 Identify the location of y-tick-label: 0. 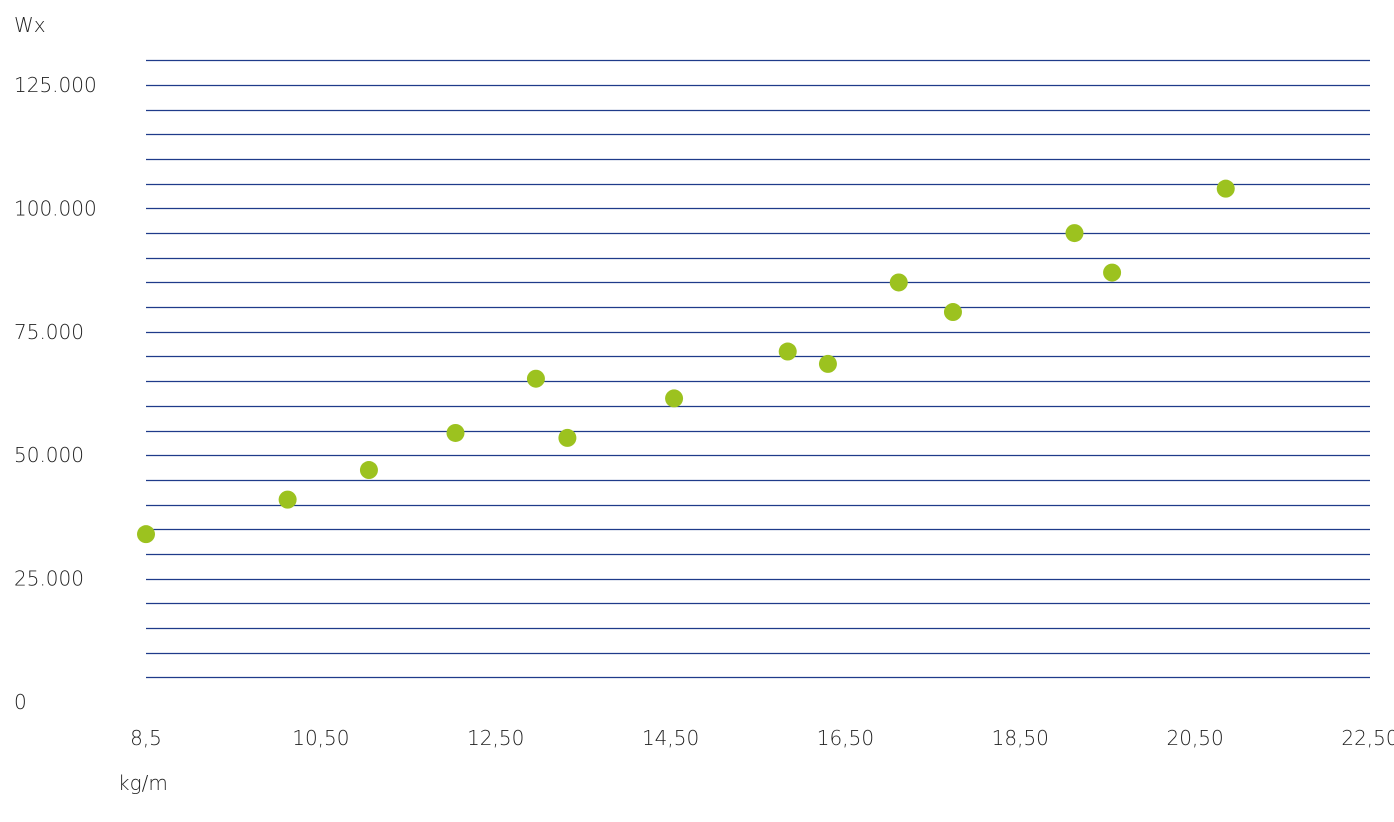
(20, 702).